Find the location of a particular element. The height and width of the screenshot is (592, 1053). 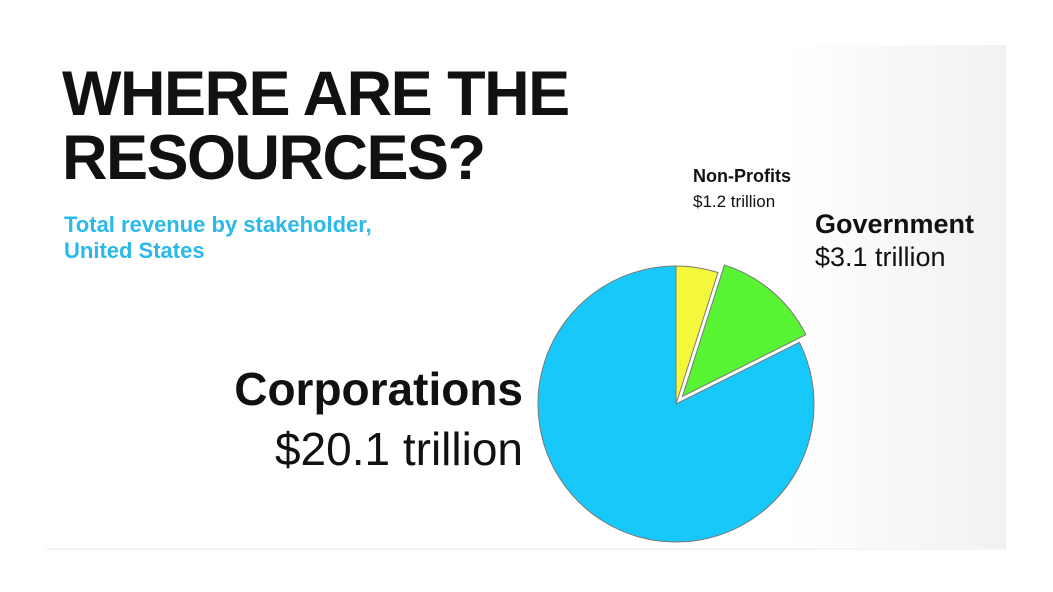

slice-label: Government is located at coordinates (895, 224).